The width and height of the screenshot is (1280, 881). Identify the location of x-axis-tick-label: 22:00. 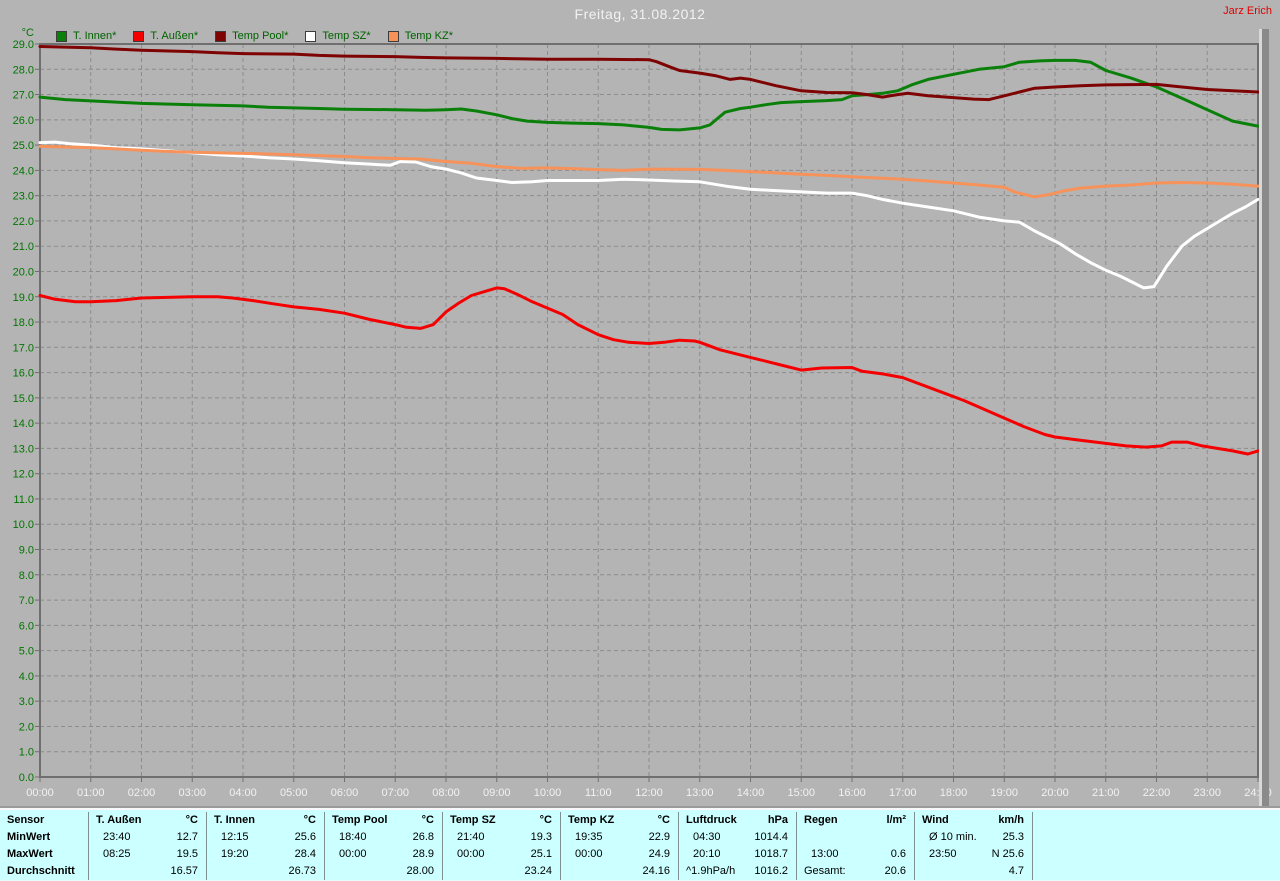
(1157, 793).